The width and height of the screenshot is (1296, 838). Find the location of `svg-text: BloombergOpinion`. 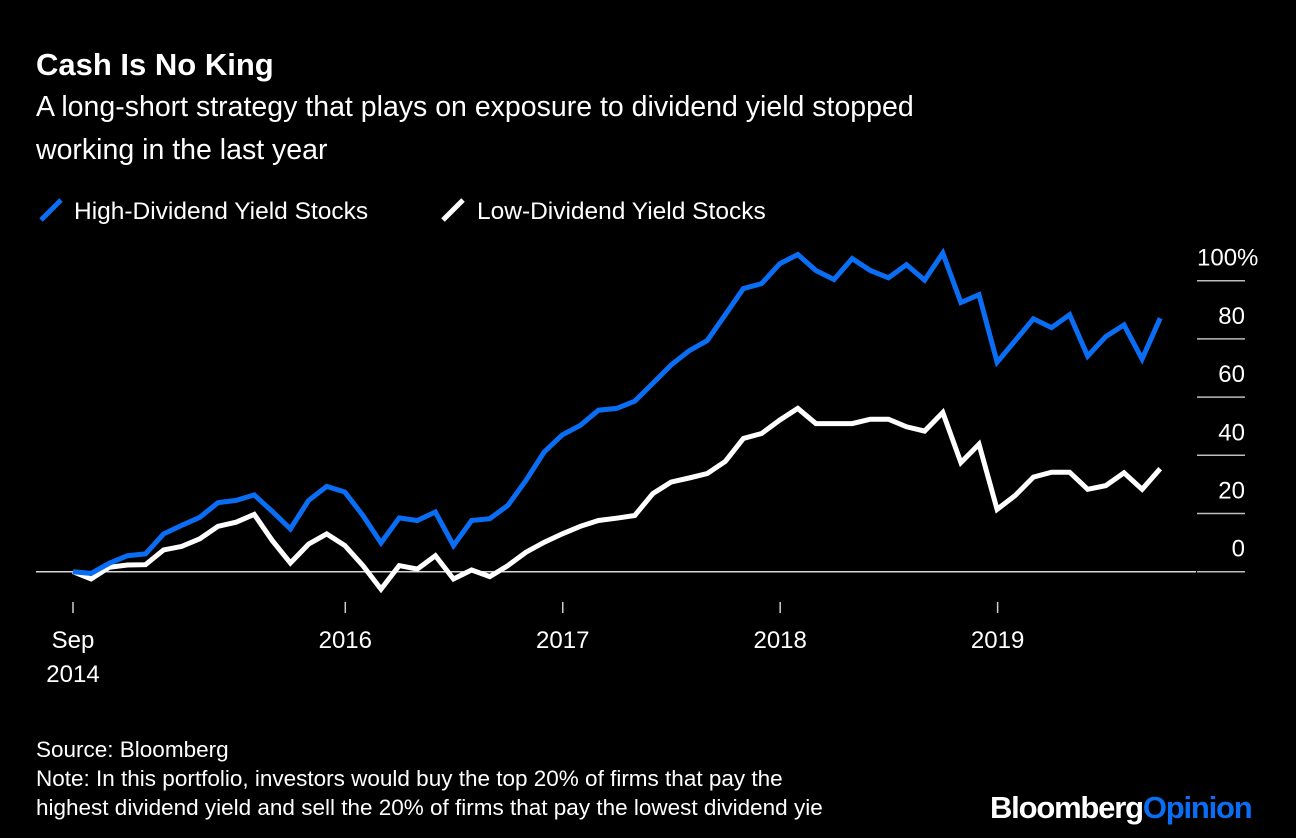

svg-text: BloombergOpinion is located at coordinates (1121, 807).